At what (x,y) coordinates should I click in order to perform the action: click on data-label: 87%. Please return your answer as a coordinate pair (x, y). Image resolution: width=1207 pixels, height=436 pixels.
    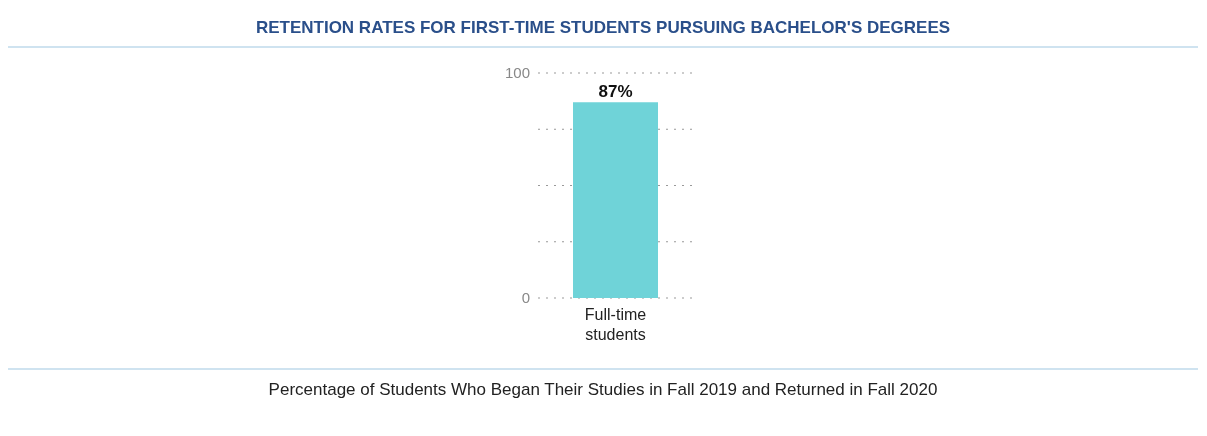
    Looking at the image, I should click on (615, 92).